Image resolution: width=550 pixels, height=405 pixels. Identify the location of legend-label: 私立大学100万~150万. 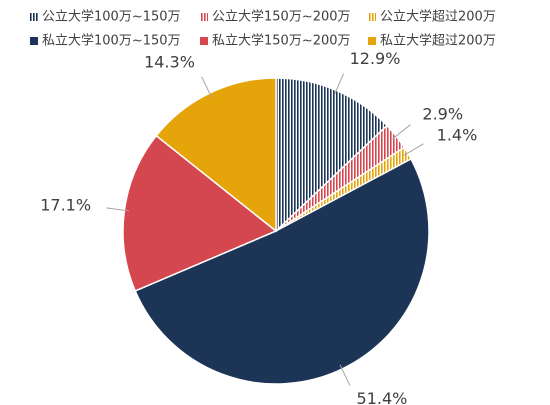
(111, 41).